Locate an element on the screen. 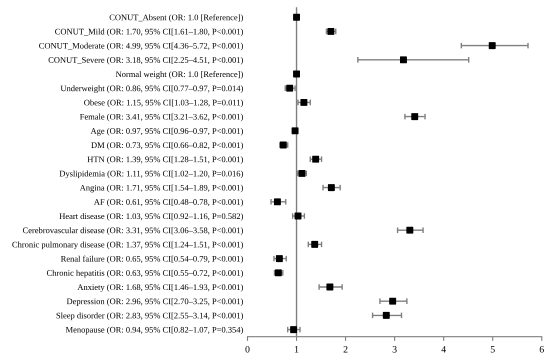 The height and width of the screenshot is (364, 550). x-tick-label: 1 is located at coordinates (296, 349).